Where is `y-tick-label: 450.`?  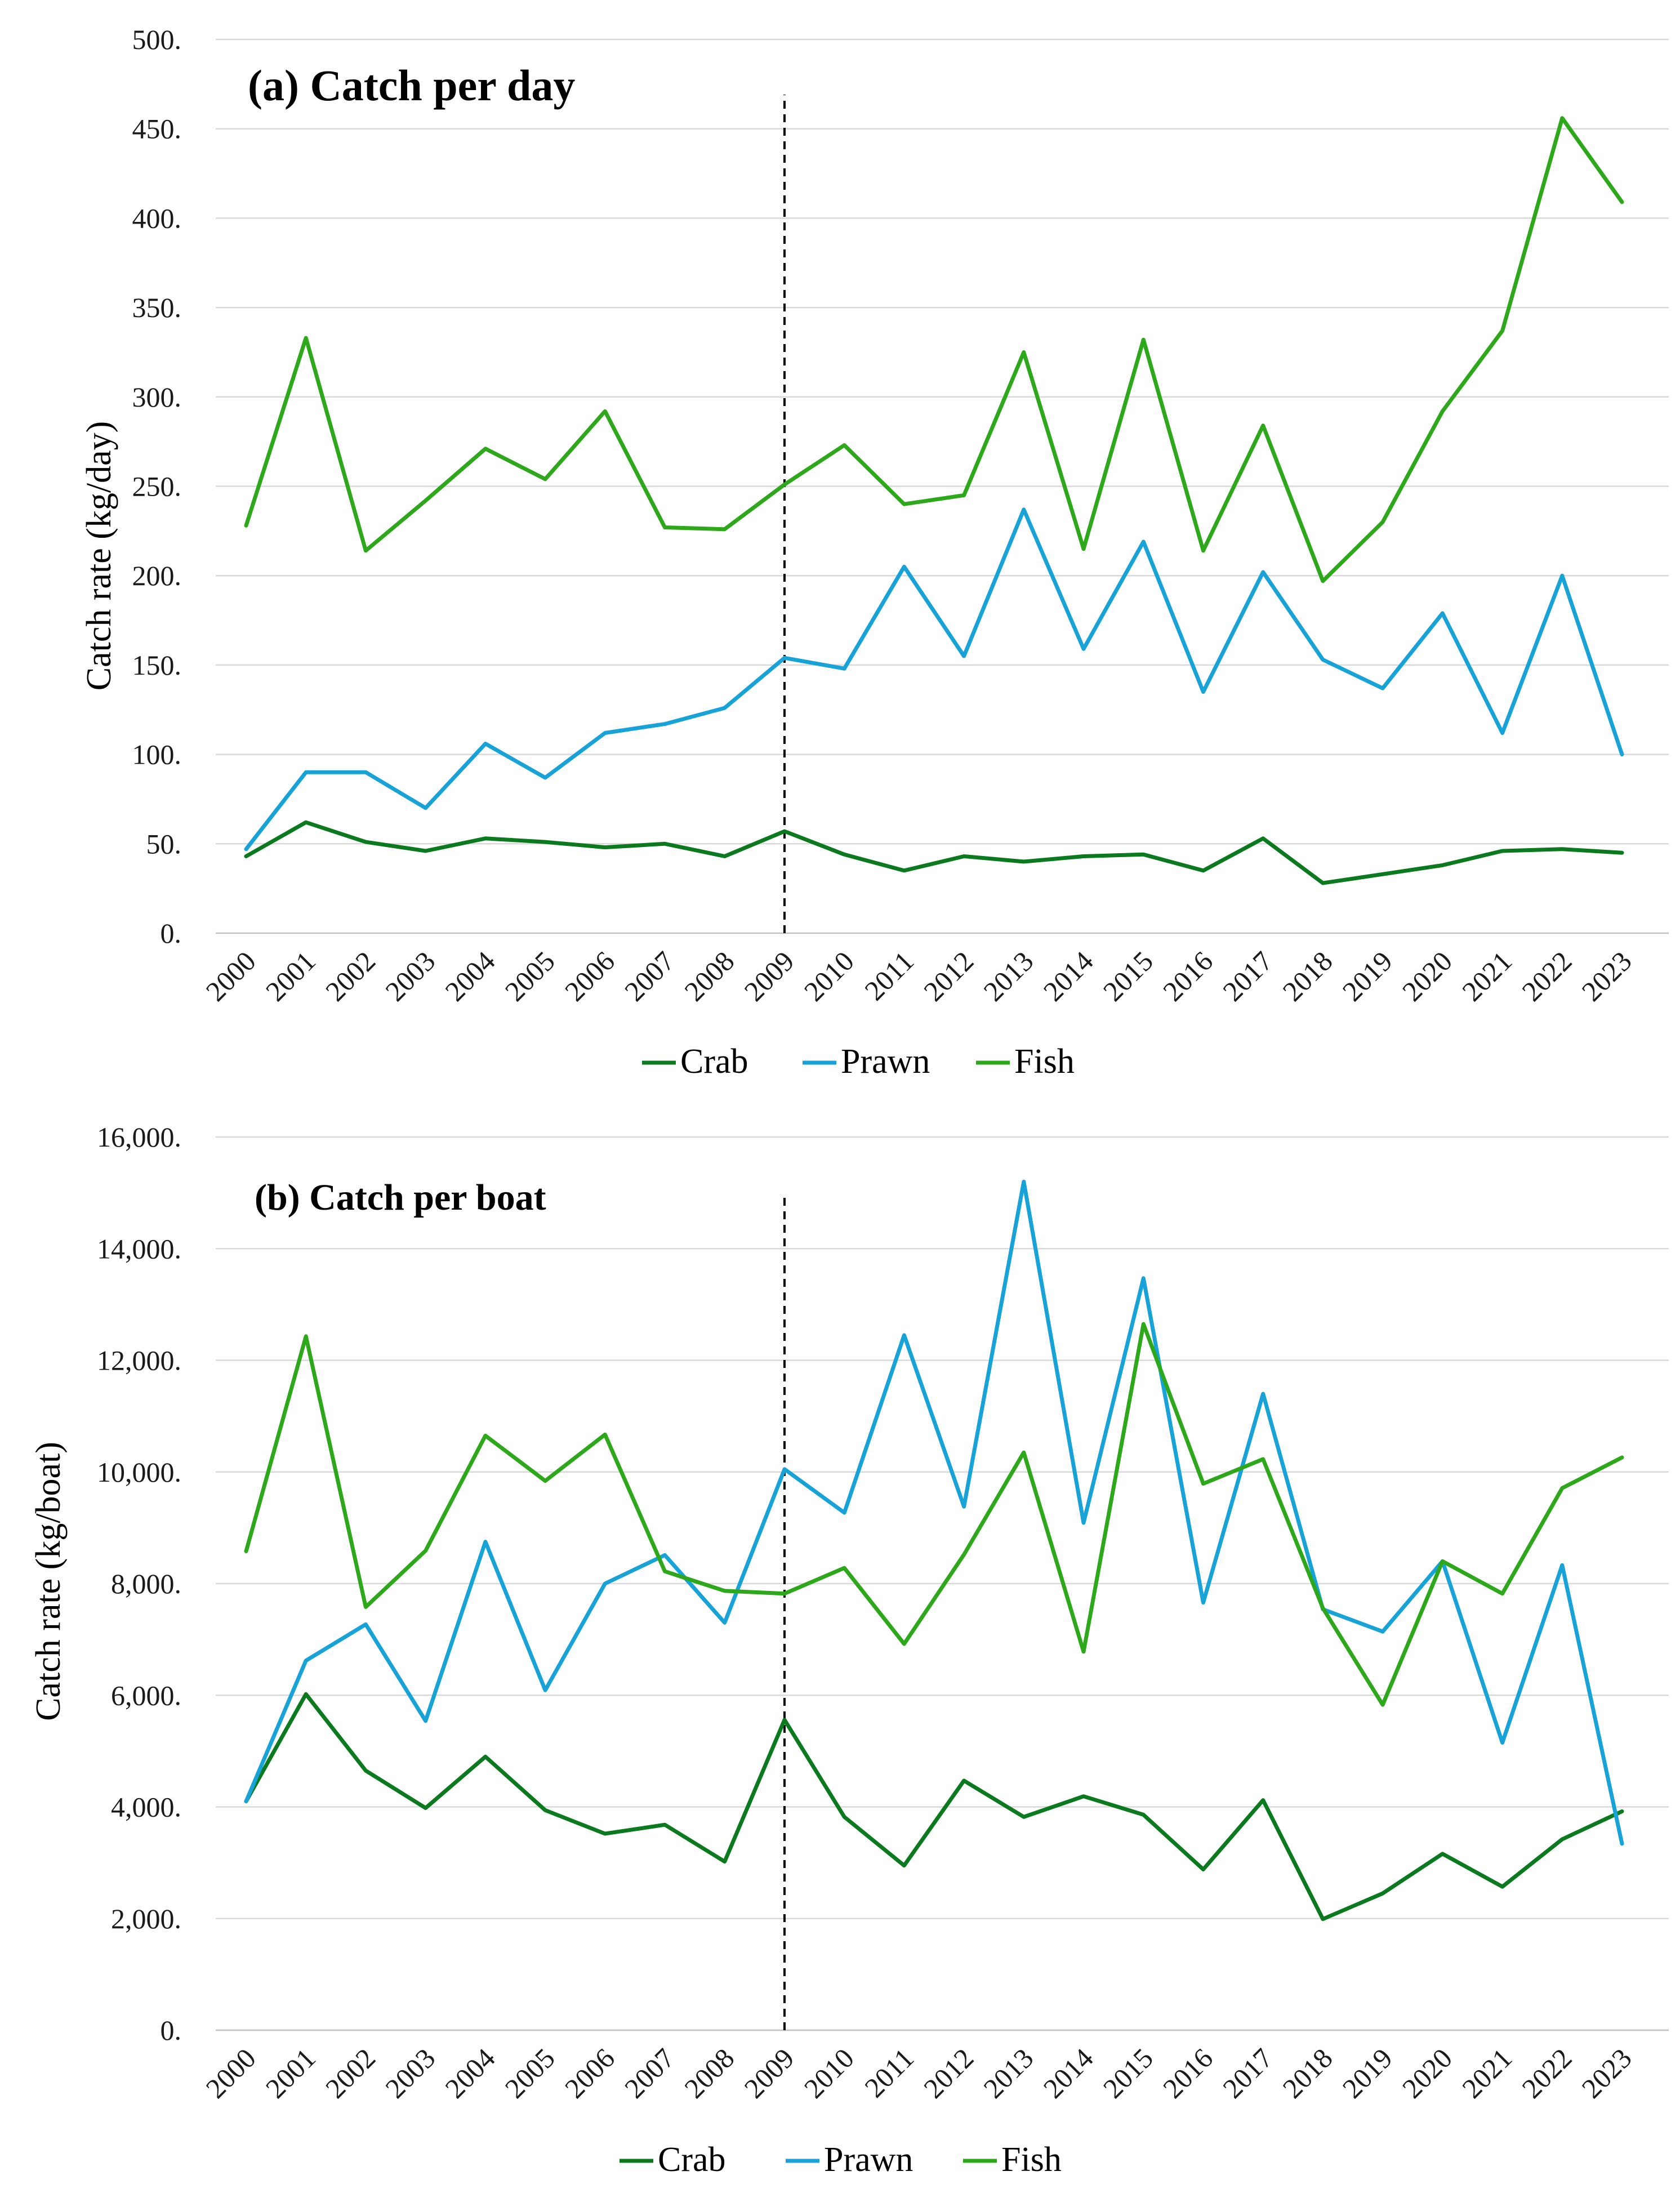
y-tick-label: 450. is located at coordinates (157, 129).